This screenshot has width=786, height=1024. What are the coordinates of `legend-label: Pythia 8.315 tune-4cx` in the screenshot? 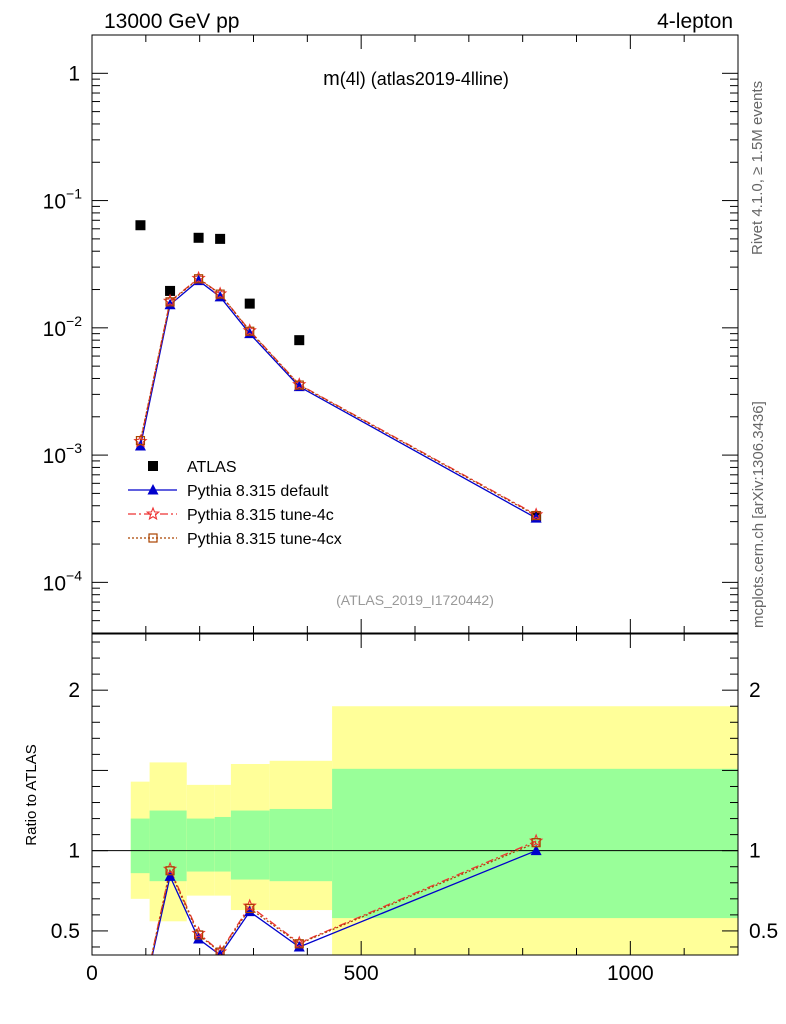 It's located at (264, 539).